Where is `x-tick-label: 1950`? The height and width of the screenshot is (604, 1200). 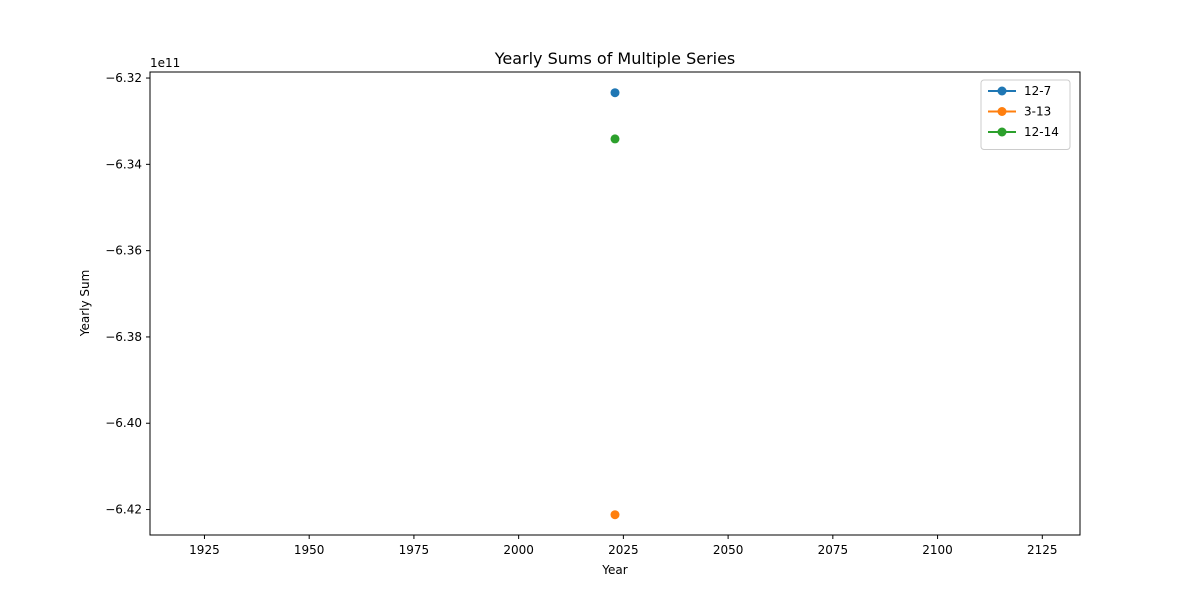 x-tick-label: 1950 is located at coordinates (309, 550).